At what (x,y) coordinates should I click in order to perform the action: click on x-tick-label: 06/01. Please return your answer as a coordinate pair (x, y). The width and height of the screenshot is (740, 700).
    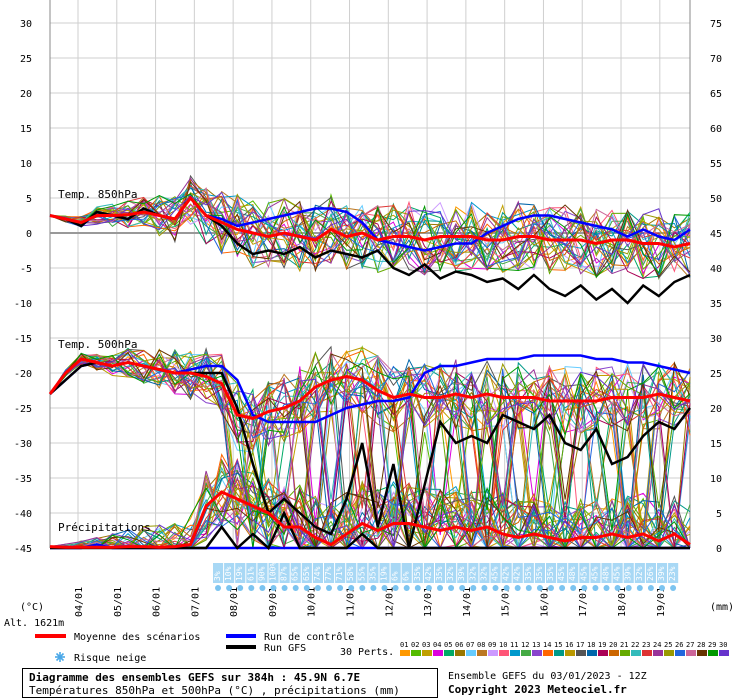
    Looking at the image, I should click on (157, 602).